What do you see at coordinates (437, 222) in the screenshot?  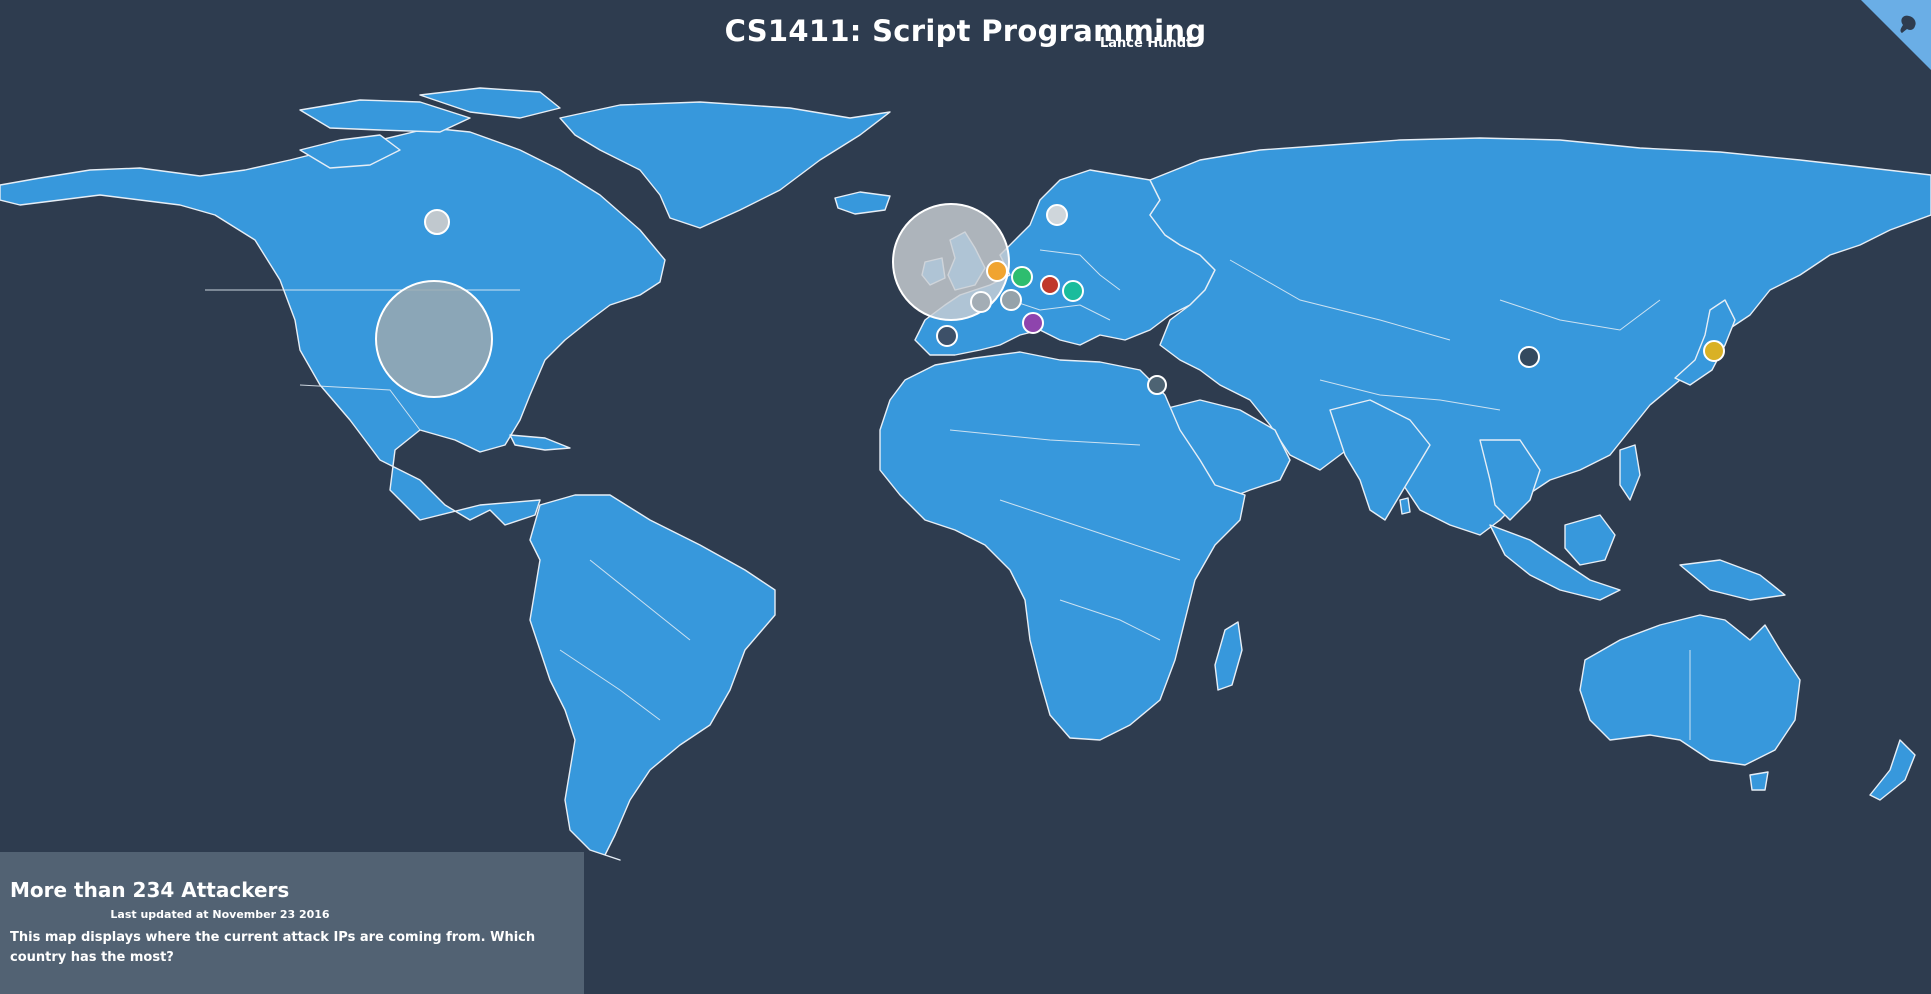 I see `marker-canada` at bounding box center [437, 222].